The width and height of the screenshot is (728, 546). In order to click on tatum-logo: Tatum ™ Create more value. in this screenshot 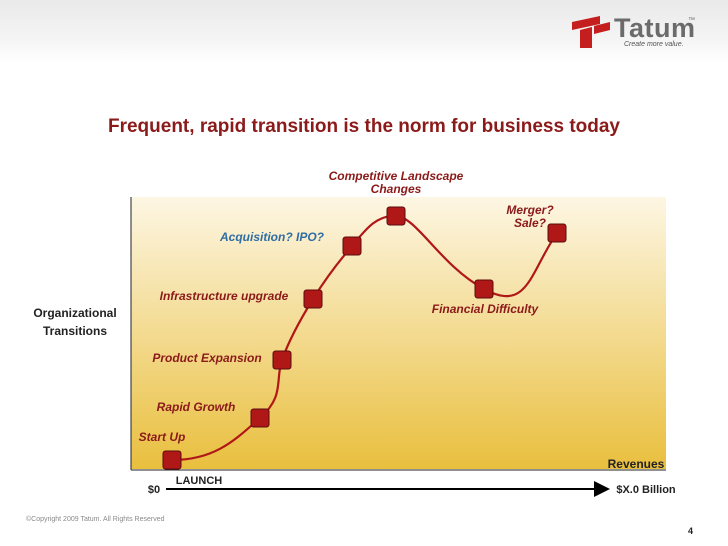, I will do `click(645, 32)`.